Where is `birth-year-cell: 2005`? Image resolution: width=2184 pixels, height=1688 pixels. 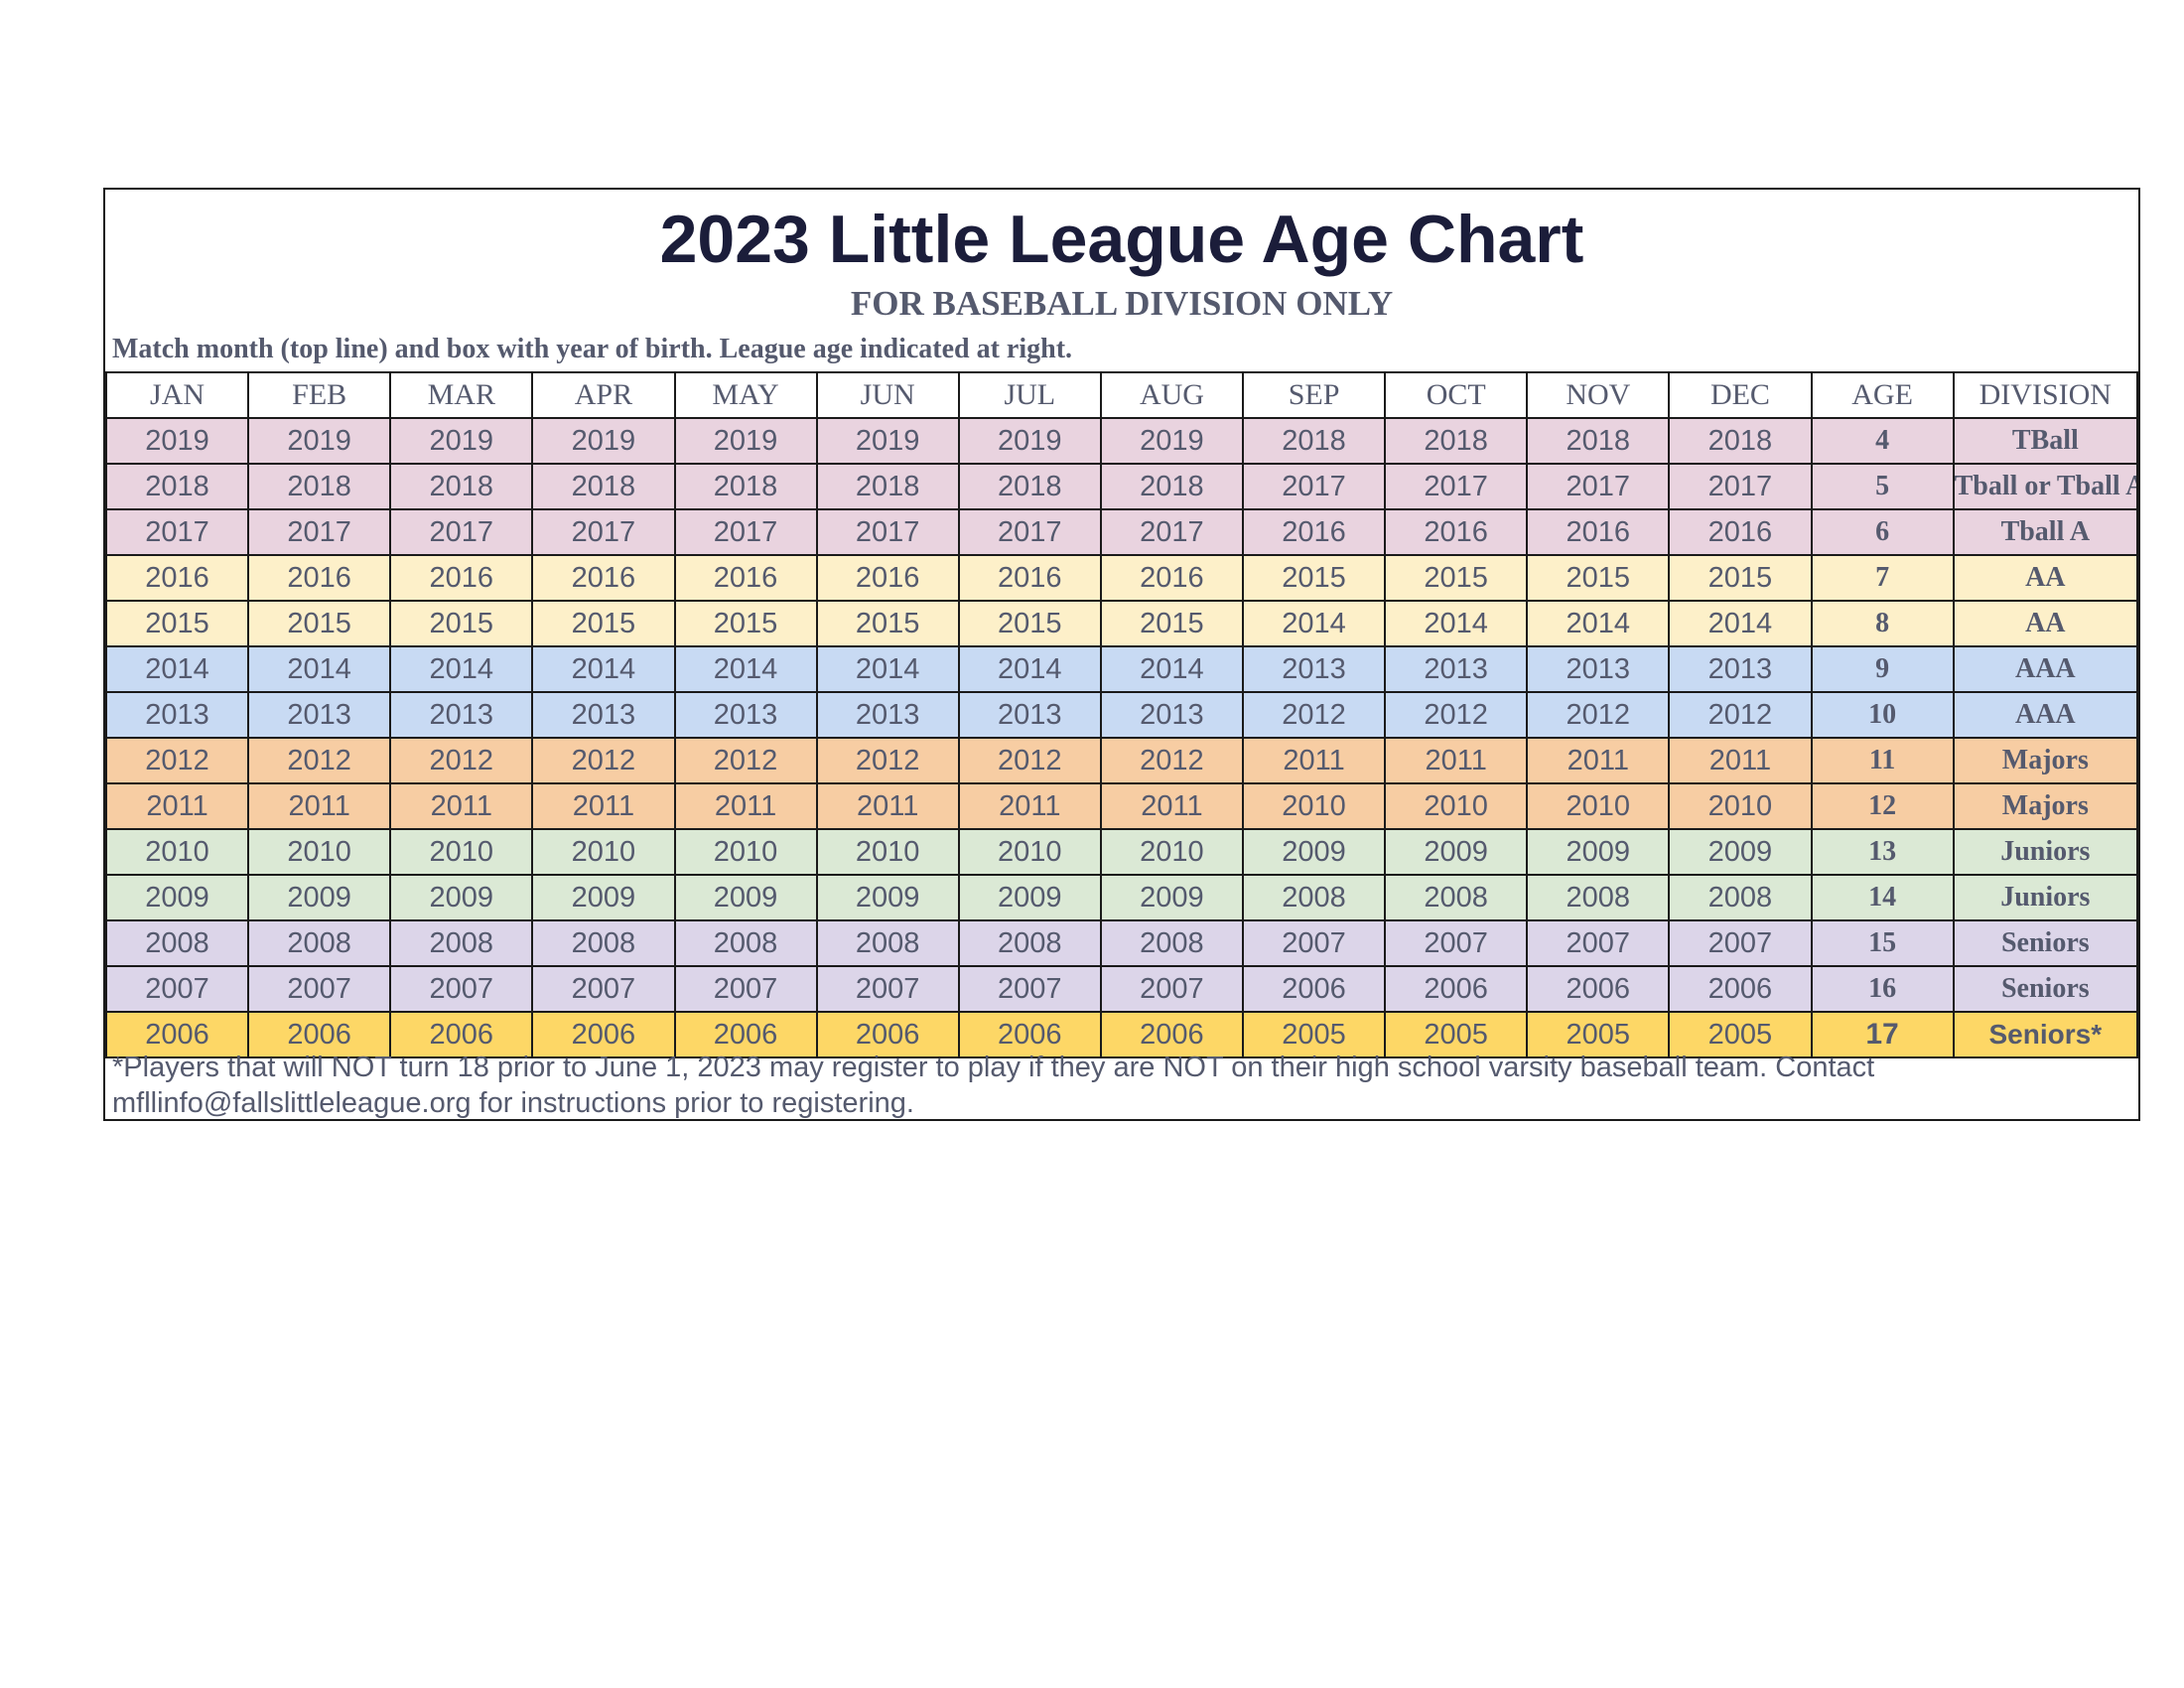 birth-year-cell: 2005 is located at coordinates (1740, 1034).